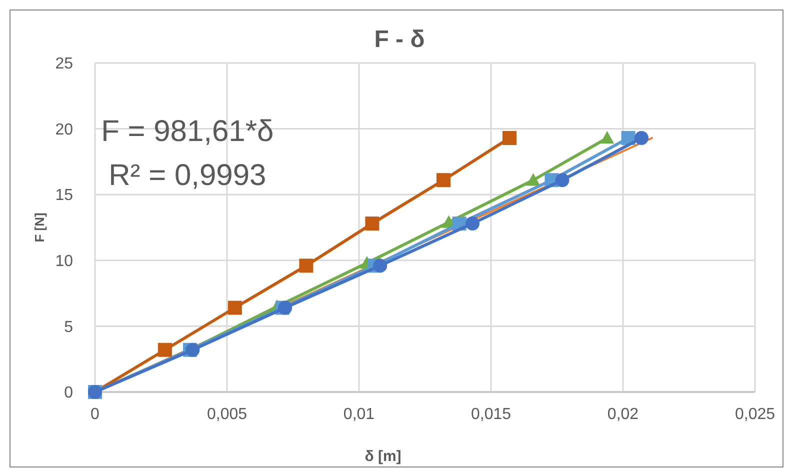  What do you see at coordinates (64, 64) in the screenshot?
I see `y-tick-label: 25` at bounding box center [64, 64].